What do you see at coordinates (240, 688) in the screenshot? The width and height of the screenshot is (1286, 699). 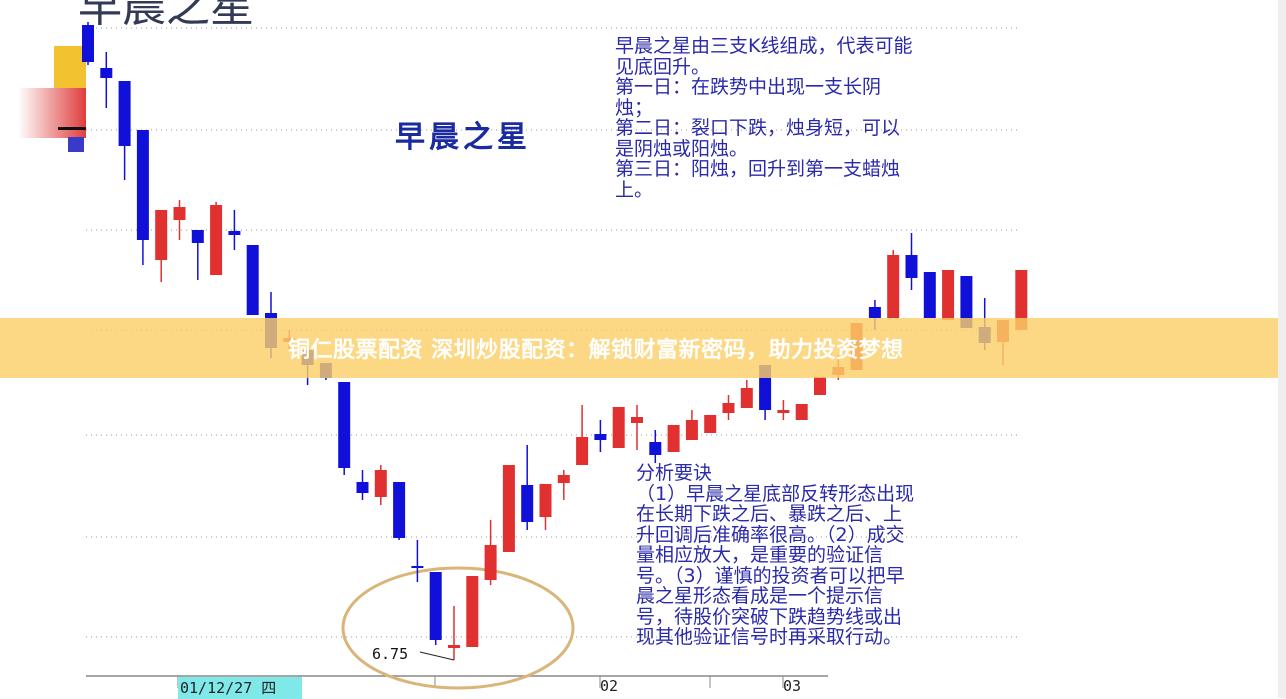 I see `x-tick-label: 01/12/27 四` at bounding box center [240, 688].